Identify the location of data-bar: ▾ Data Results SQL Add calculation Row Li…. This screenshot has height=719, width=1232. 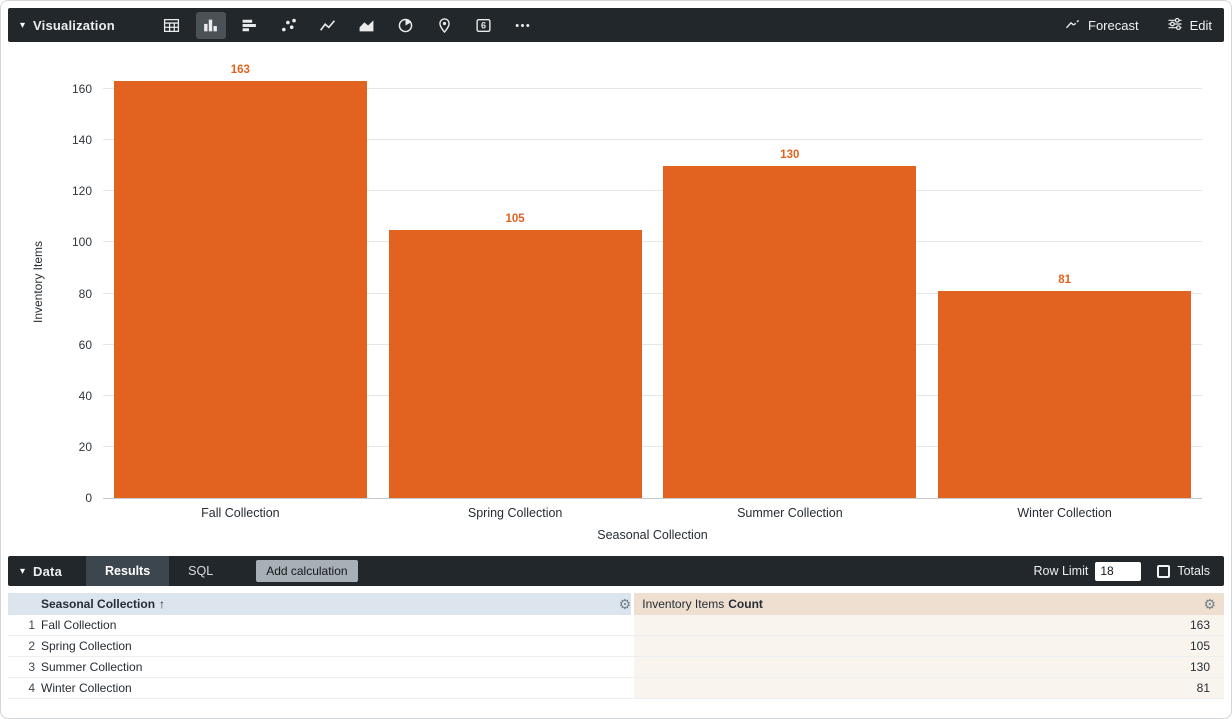
(616, 571).